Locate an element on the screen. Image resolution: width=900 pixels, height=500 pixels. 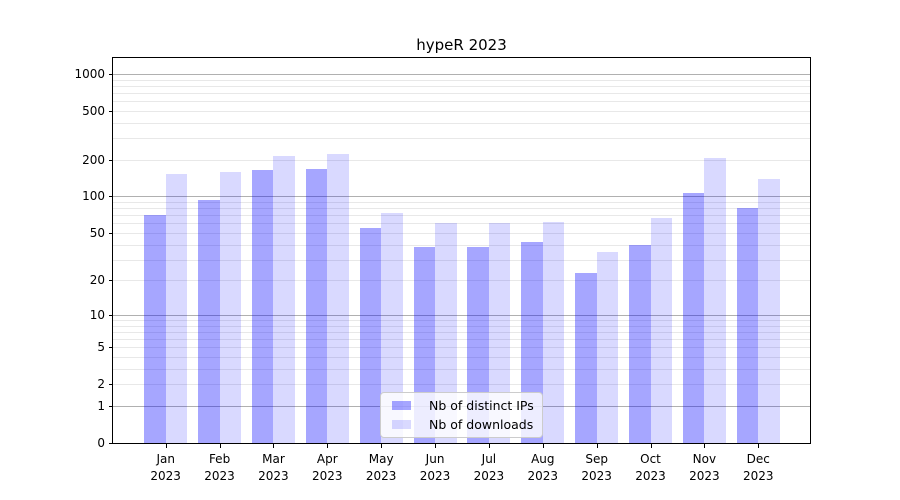
x-tick-month-nov: Nov is located at coordinates (704, 459).